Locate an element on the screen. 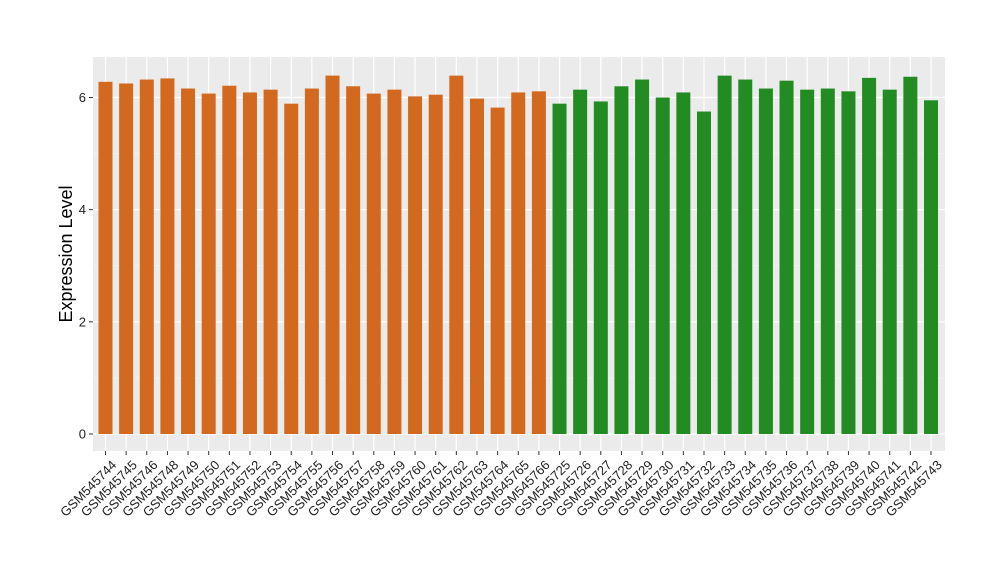 This screenshot has height=580, width=1000. bar-GSM545755 is located at coordinates (311, 261).